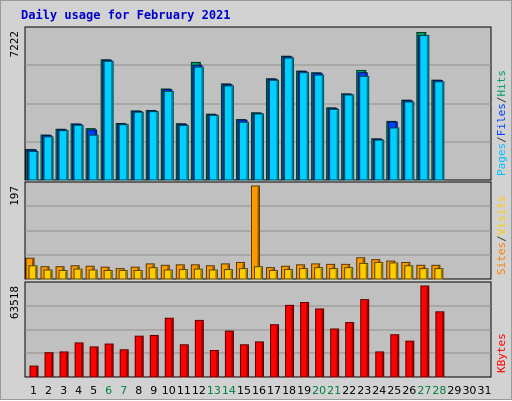 This screenshot has height=401, width=512. Describe the element at coordinates (454, 390) in the screenshot. I see `day-label-29: 29` at that location.